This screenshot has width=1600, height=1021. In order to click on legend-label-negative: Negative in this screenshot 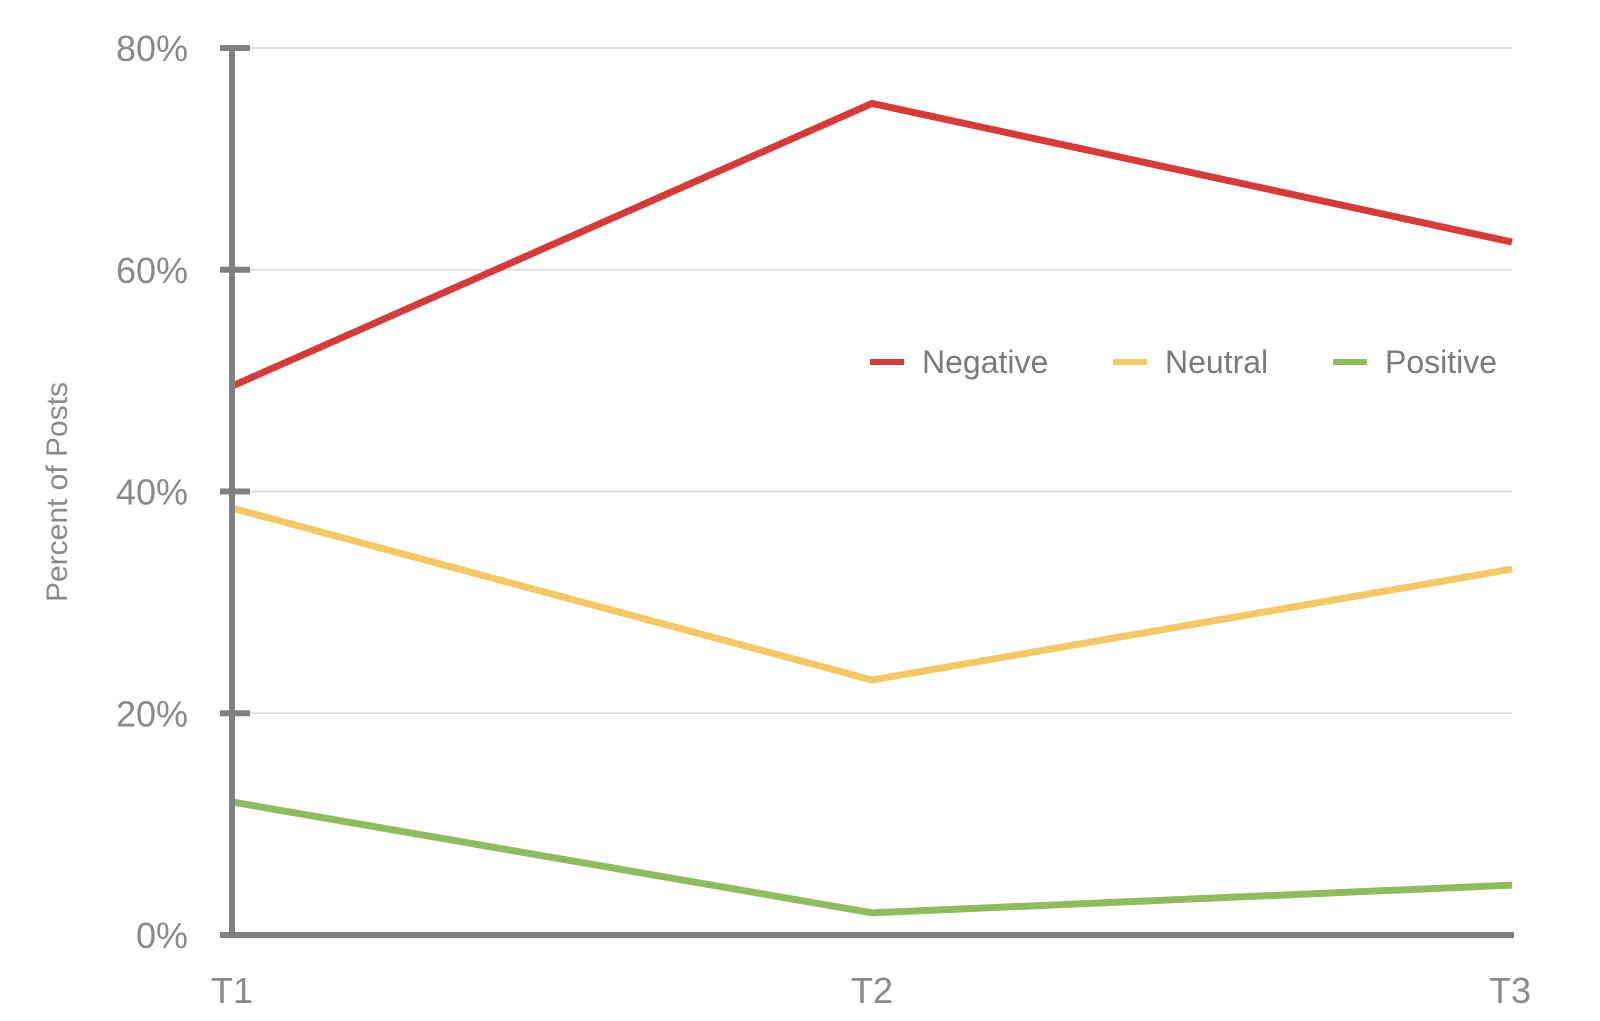, I will do `click(985, 362)`.